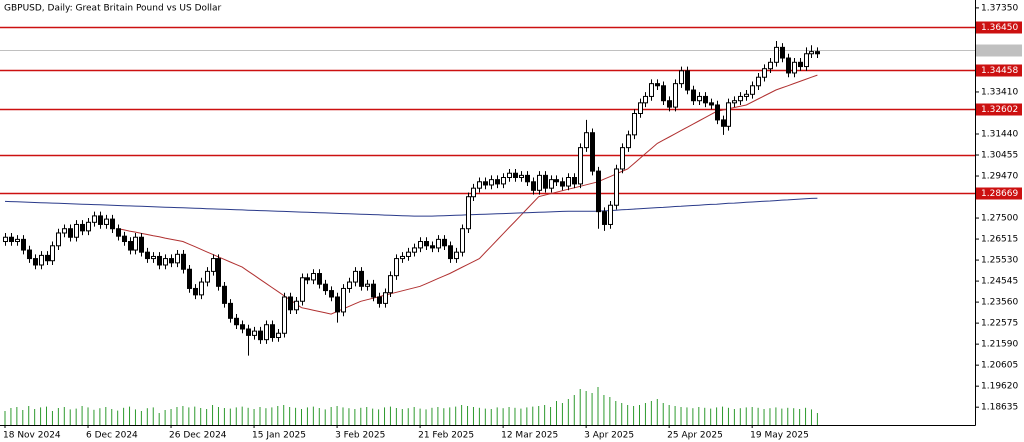 This screenshot has height=442, width=1024. What do you see at coordinates (999, 366) in the screenshot?
I see `y-tick-label: 1.20605` at bounding box center [999, 366].